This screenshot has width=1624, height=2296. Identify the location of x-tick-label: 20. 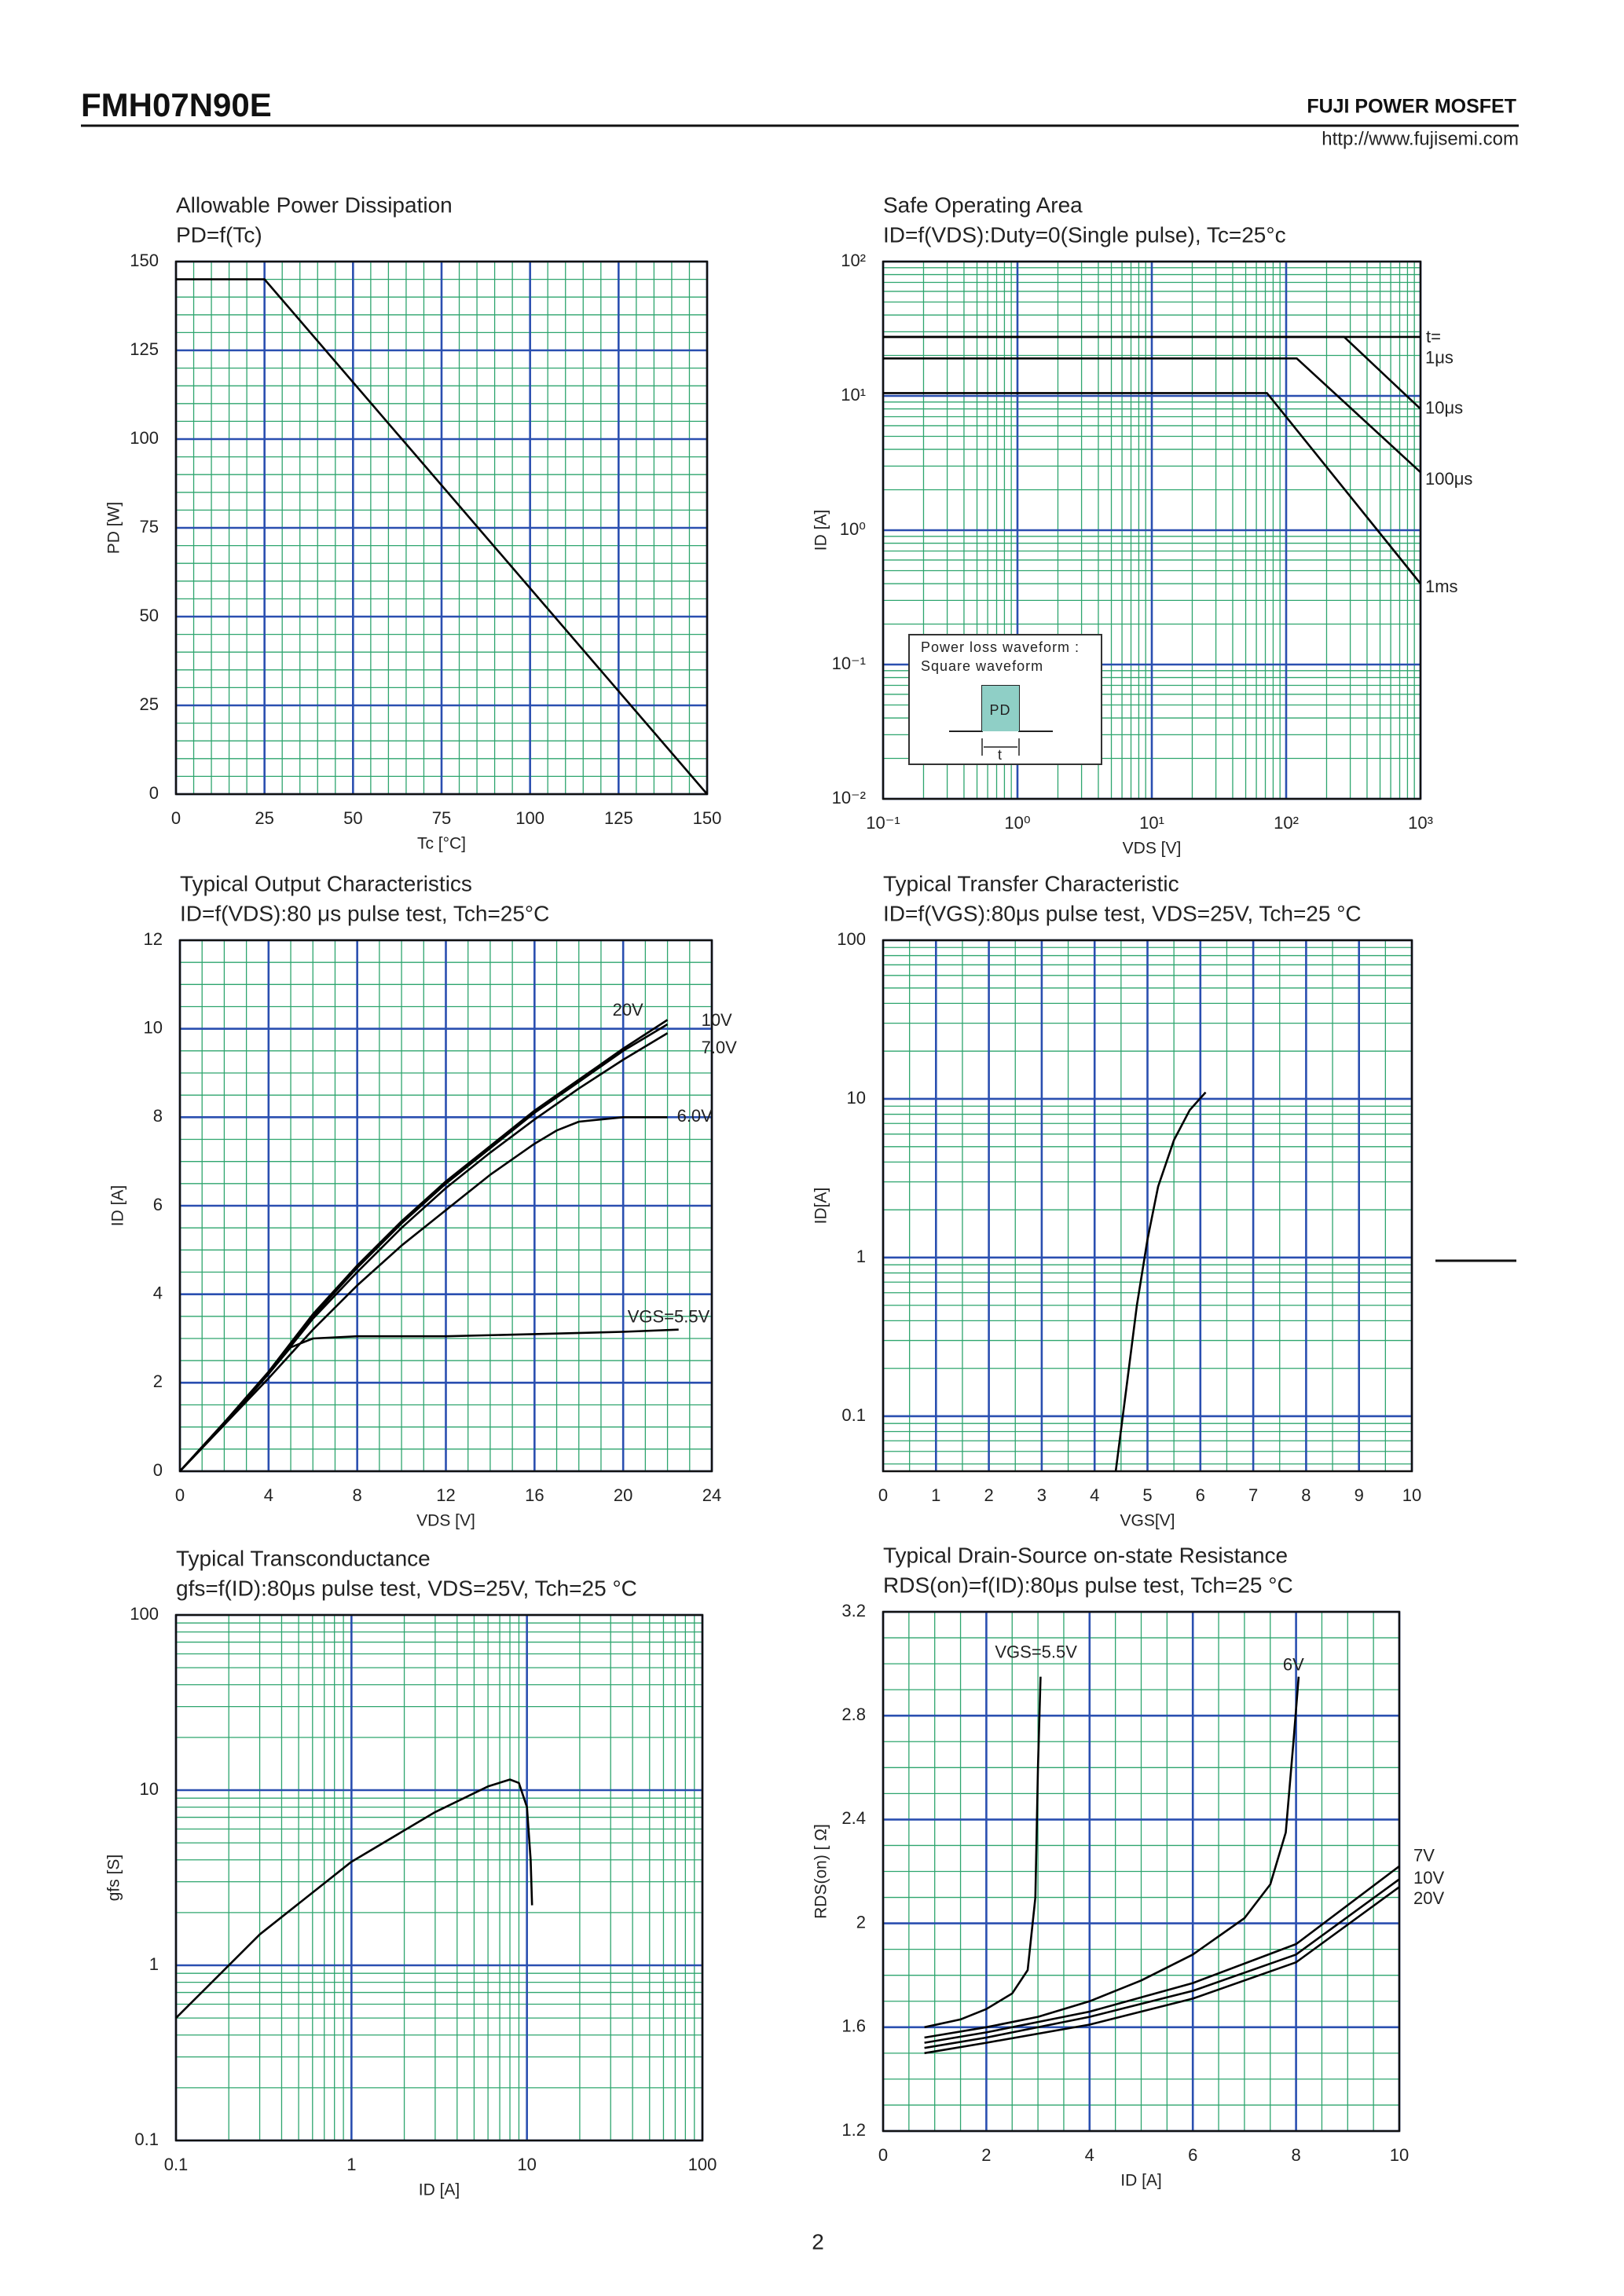
(623, 1495).